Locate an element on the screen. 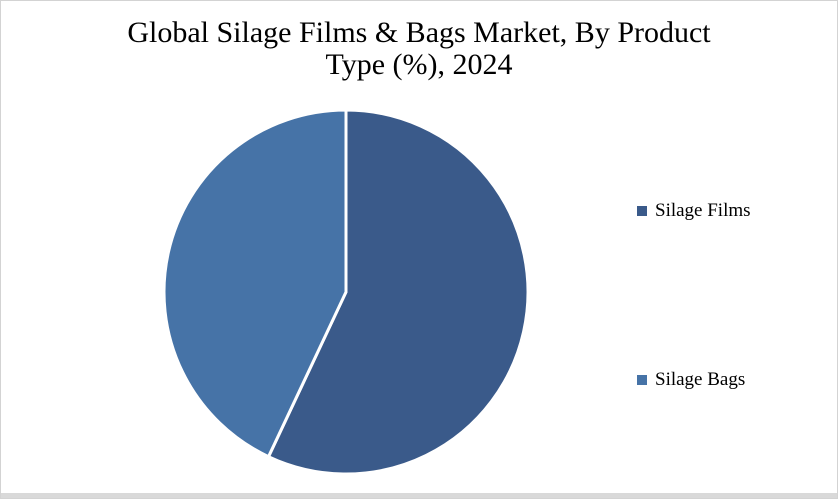 The width and height of the screenshot is (838, 499). legend-swatch-silage-bags-icon is located at coordinates (642, 380).